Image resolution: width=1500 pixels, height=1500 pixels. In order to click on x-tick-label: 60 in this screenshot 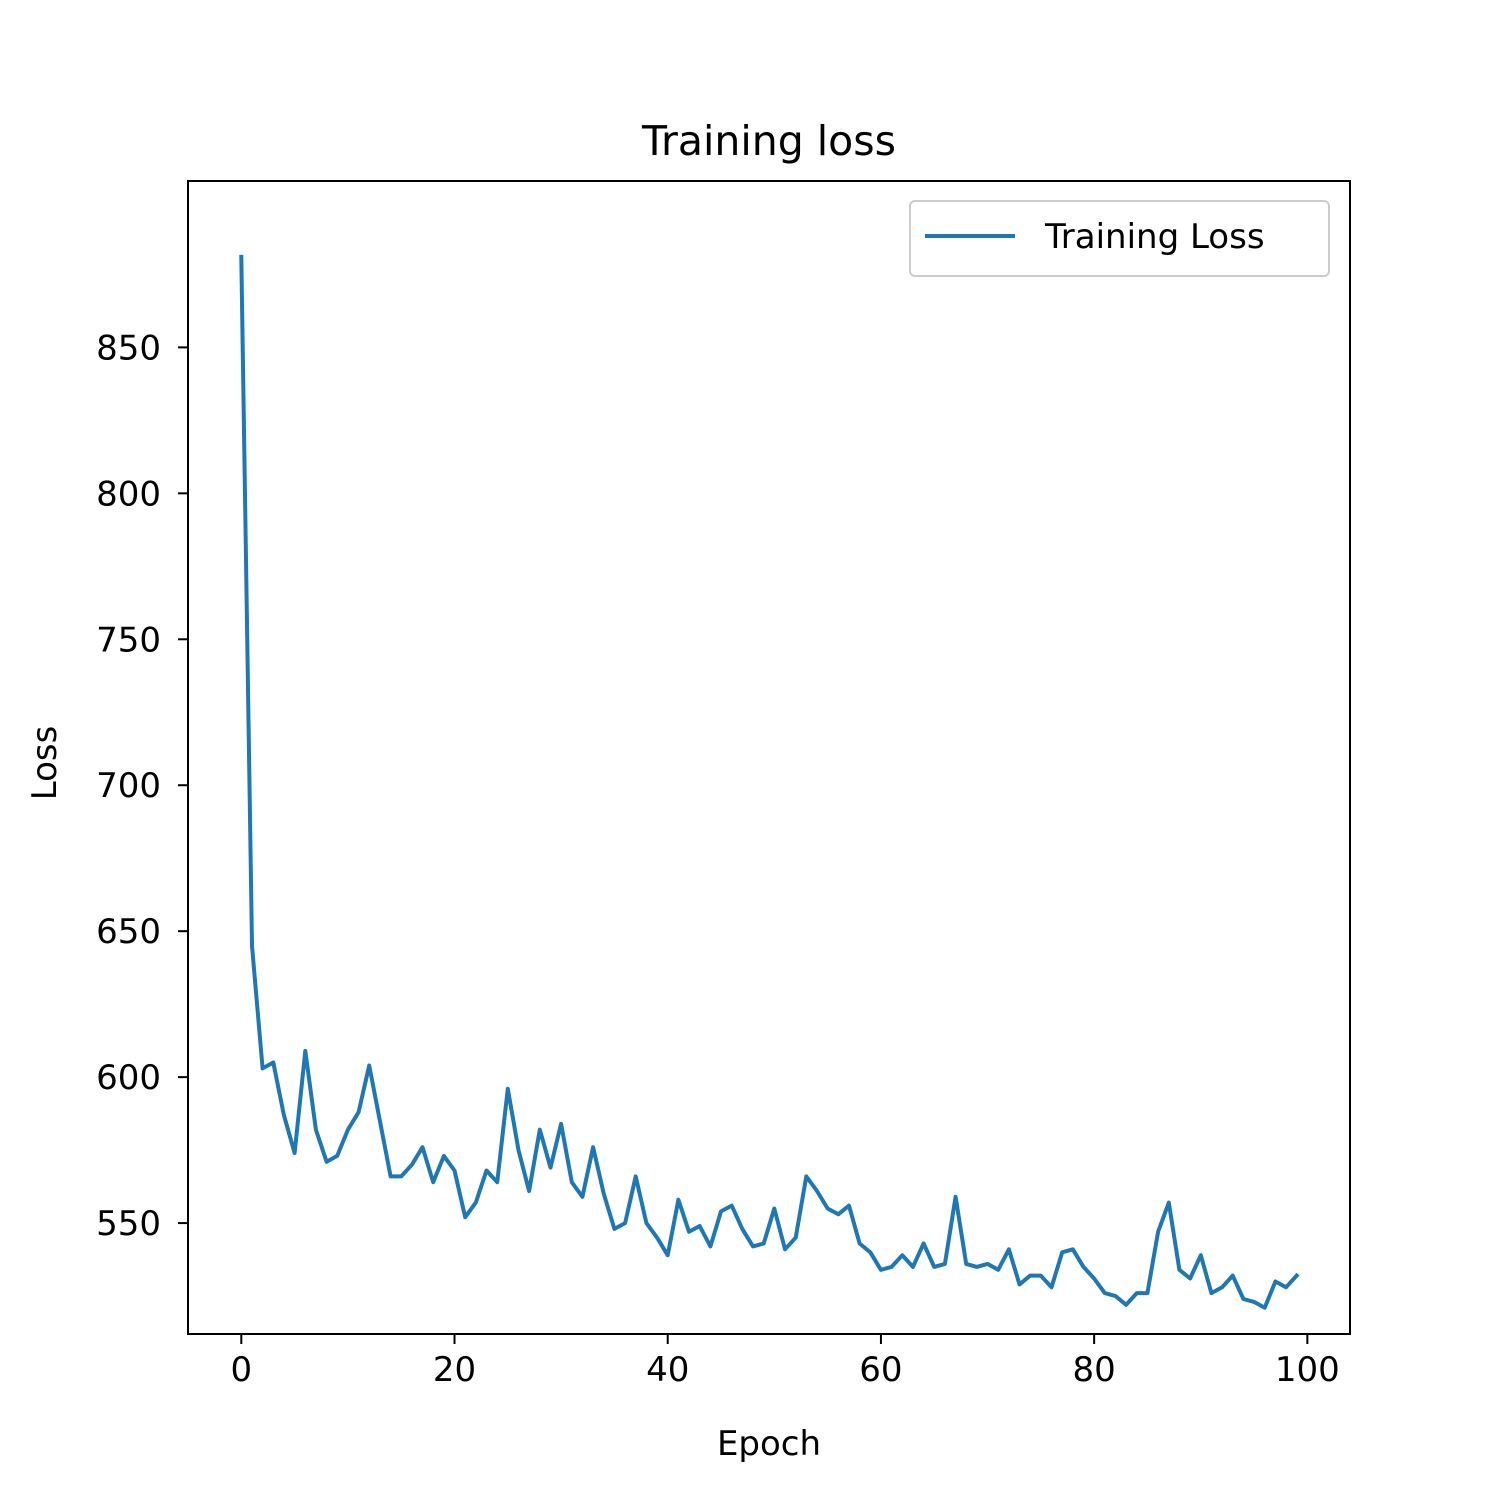, I will do `click(880, 1370)`.